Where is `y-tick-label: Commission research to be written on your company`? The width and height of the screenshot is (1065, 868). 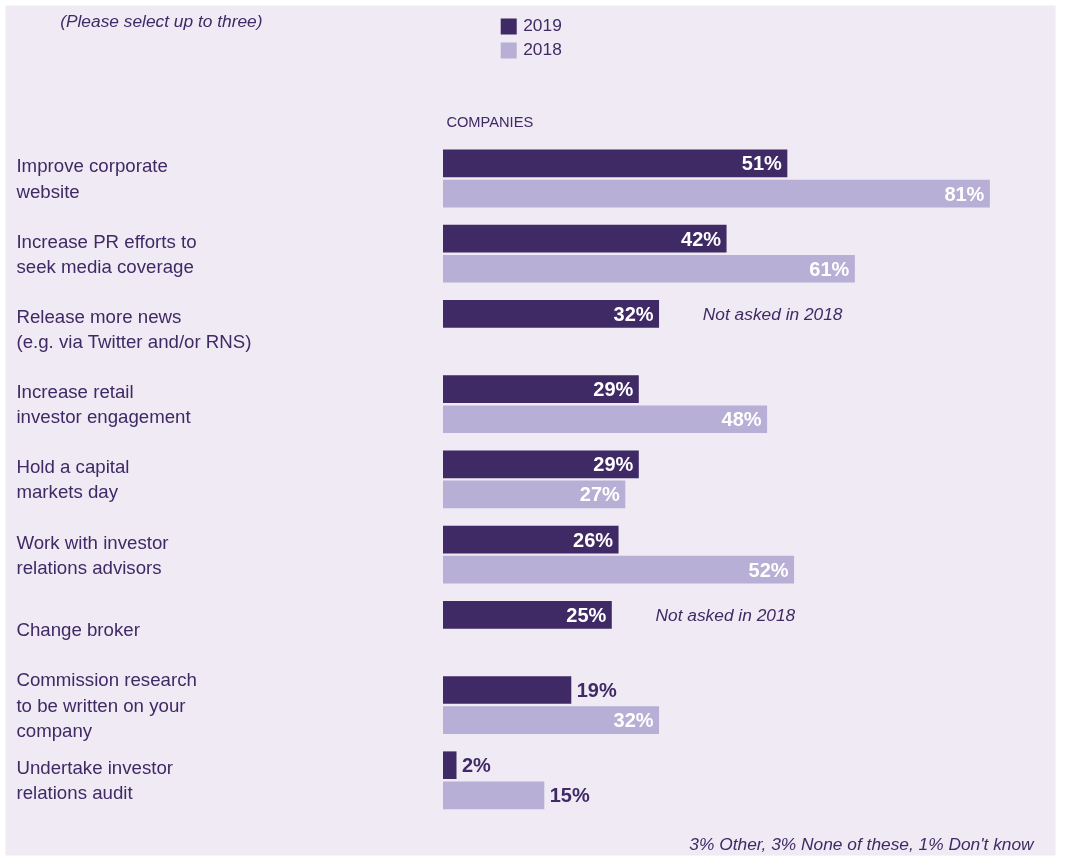
y-tick-label: Commission research to be written on your company is located at coordinates (106, 705).